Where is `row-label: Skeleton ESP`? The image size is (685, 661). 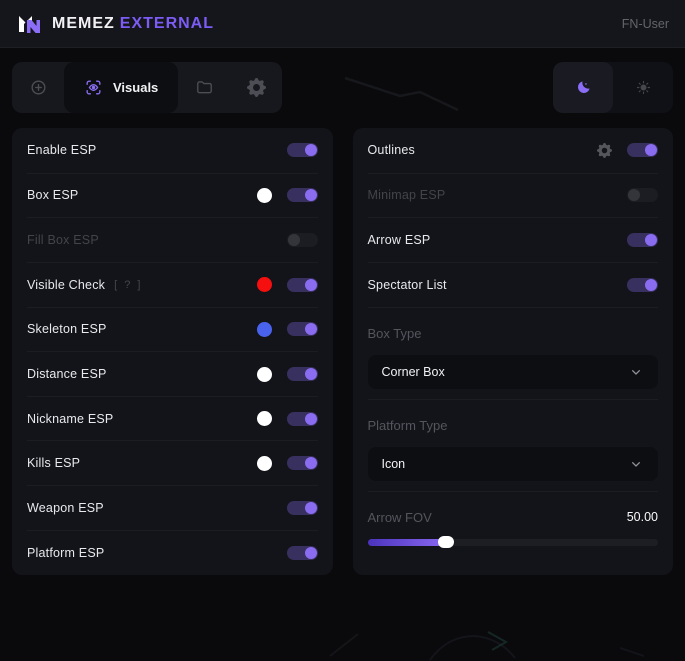
row-label: Skeleton ESP is located at coordinates (67, 329).